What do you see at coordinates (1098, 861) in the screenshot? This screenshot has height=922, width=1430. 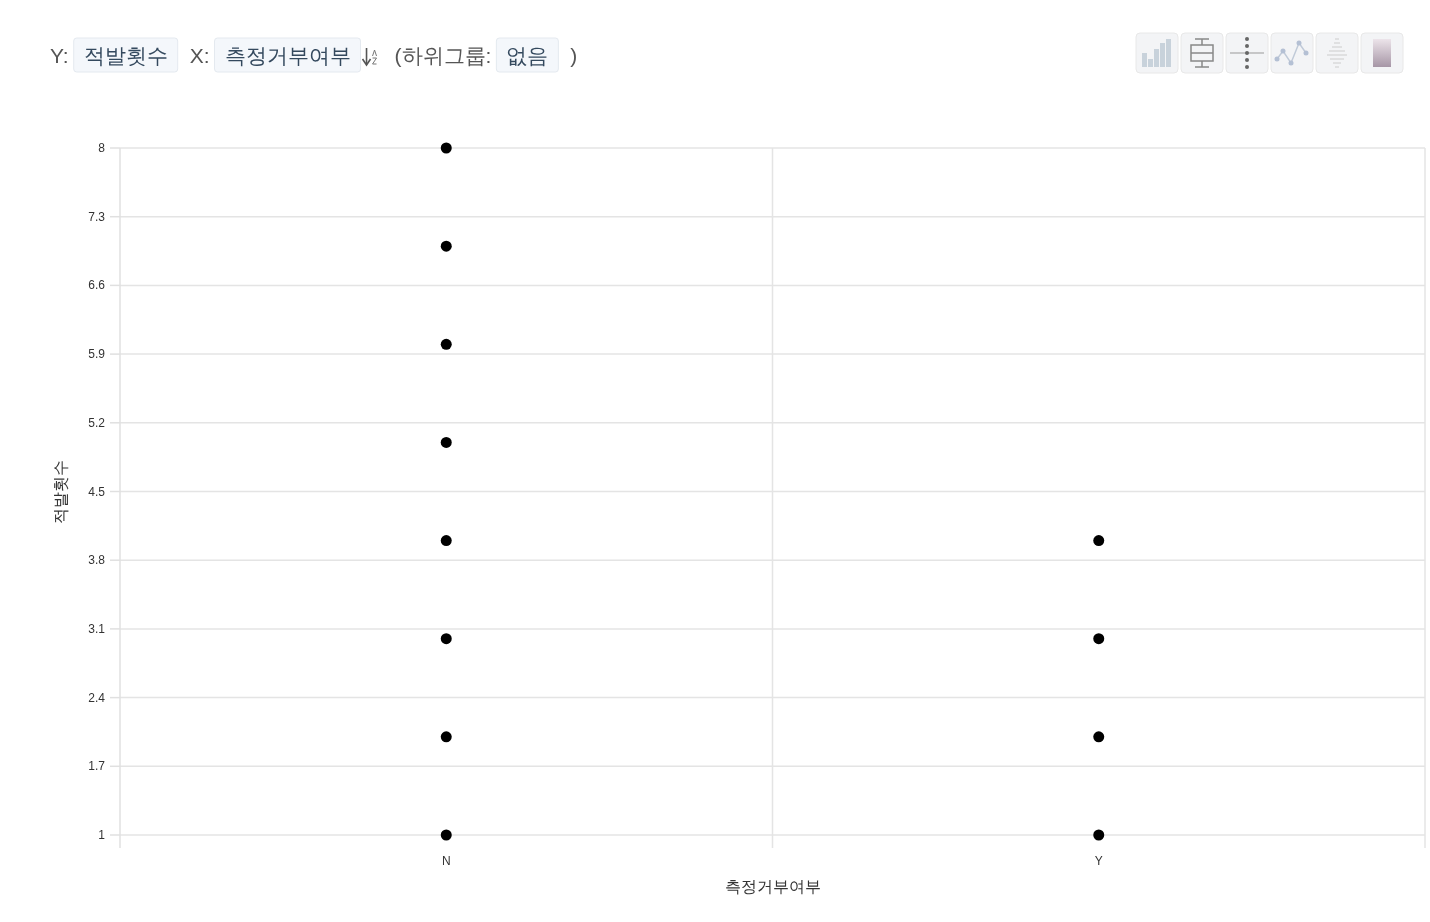 I see `x-tick-label: Y` at bounding box center [1098, 861].